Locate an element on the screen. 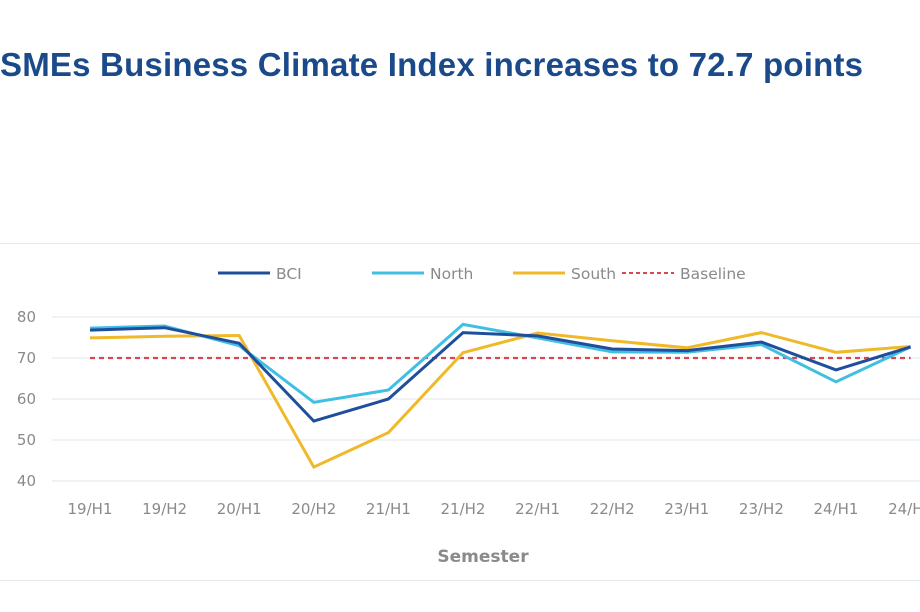  x-tick-label: 19/H2 is located at coordinates (164, 509).